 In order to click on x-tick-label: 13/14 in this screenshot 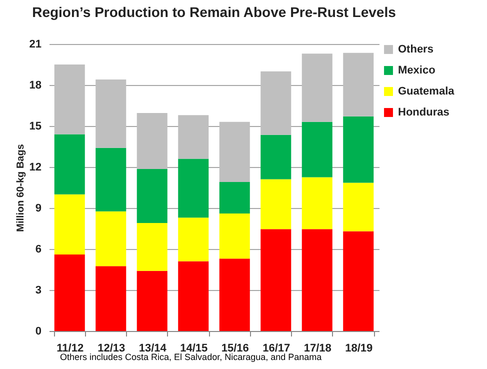, I will do `click(153, 348)`.